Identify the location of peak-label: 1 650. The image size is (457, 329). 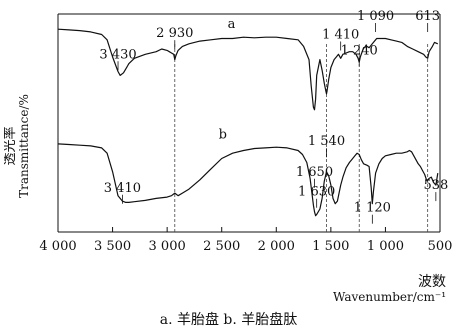
(314, 172).